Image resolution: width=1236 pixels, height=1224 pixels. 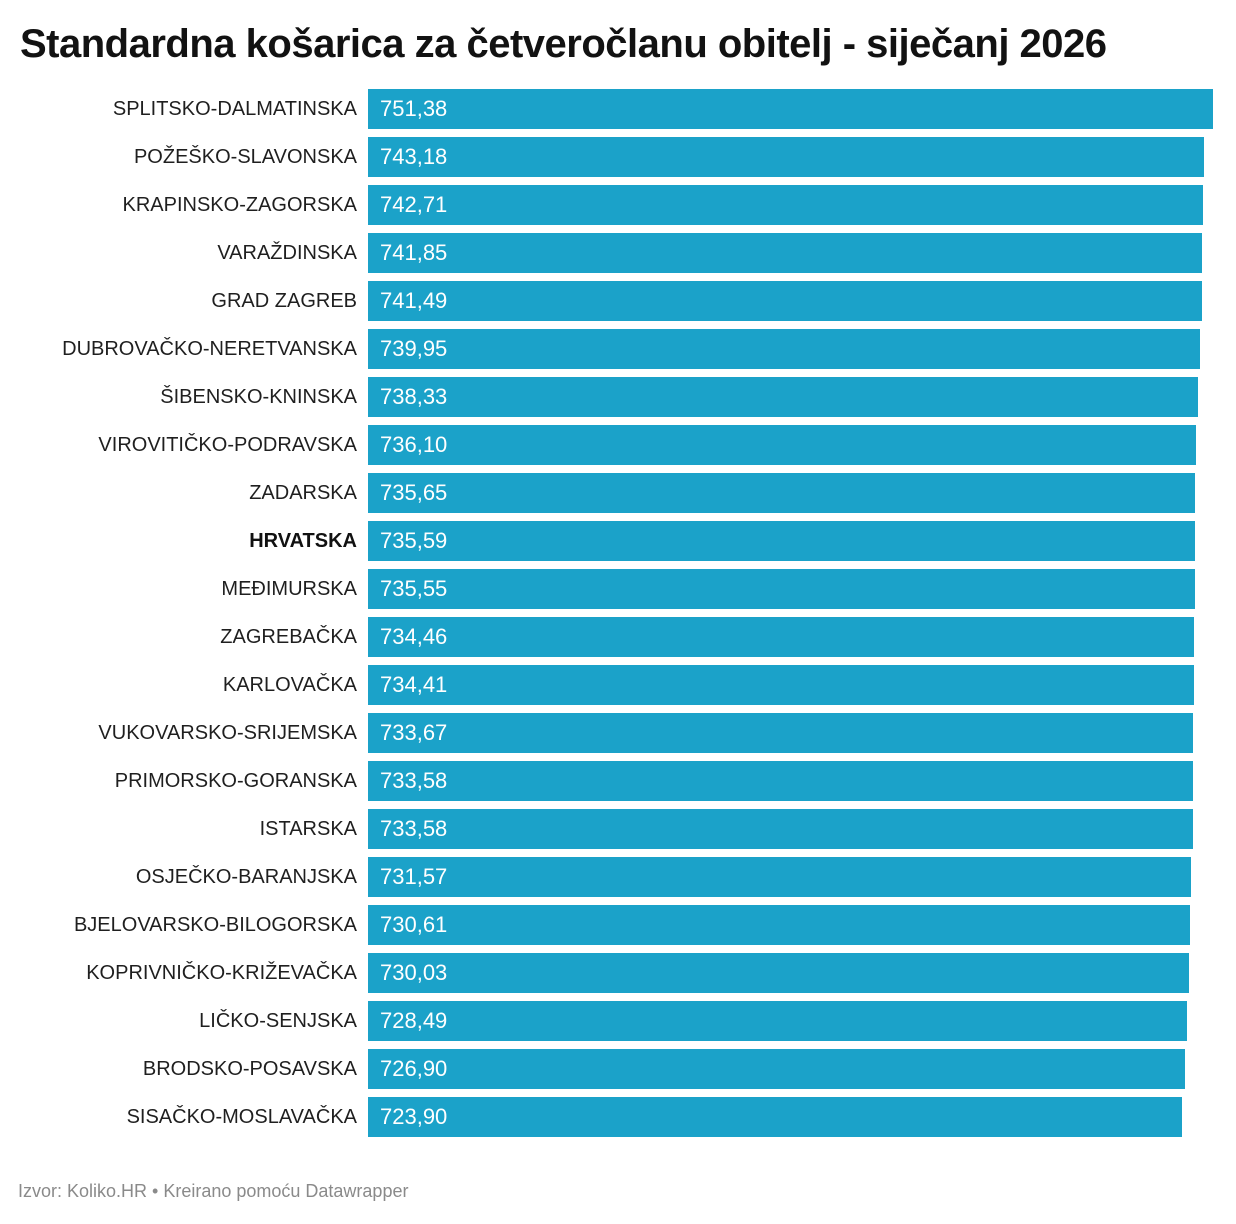 I want to click on bar-track: 735,65, so click(x=790, y=493).